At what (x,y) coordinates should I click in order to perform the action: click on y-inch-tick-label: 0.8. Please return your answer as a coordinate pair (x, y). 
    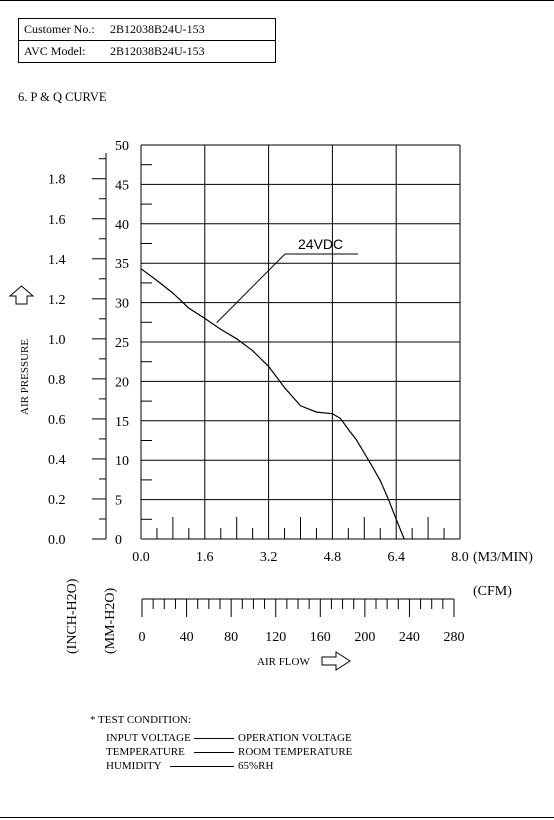
    Looking at the image, I should click on (57, 380).